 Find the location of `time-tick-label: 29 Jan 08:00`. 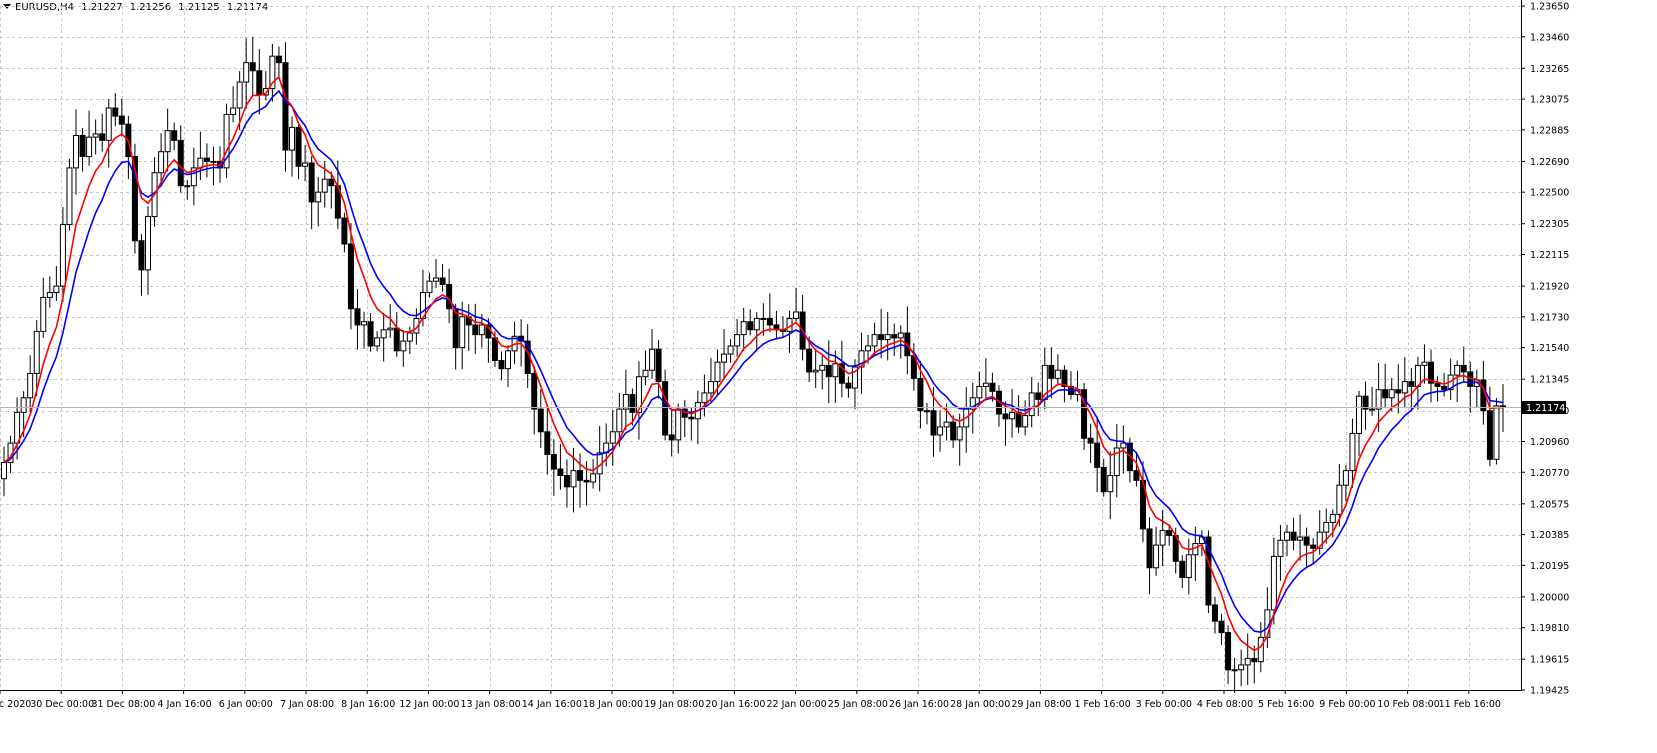

time-tick-label: 29 Jan 08:00 is located at coordinates (1041, 704).